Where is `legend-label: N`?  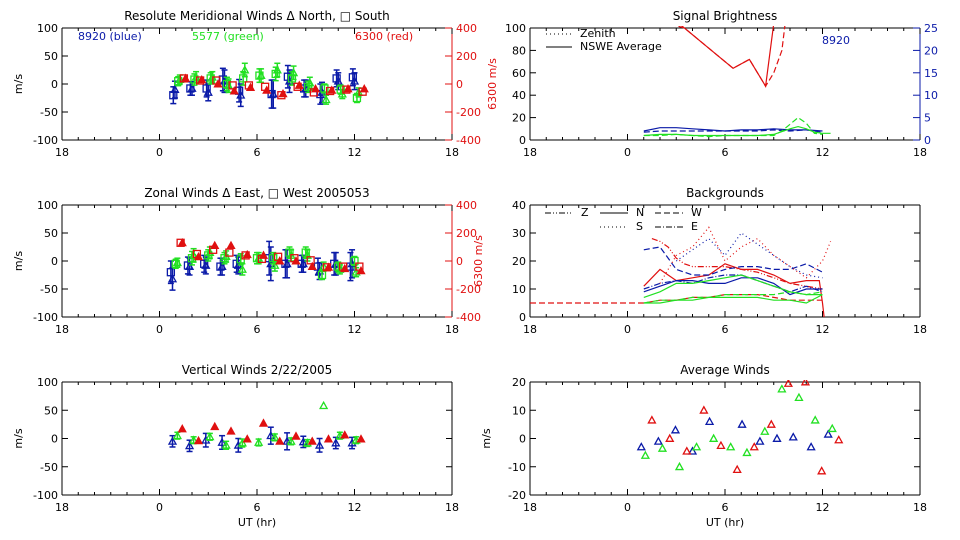
legend-label: N is located at coordinates (640, 212).